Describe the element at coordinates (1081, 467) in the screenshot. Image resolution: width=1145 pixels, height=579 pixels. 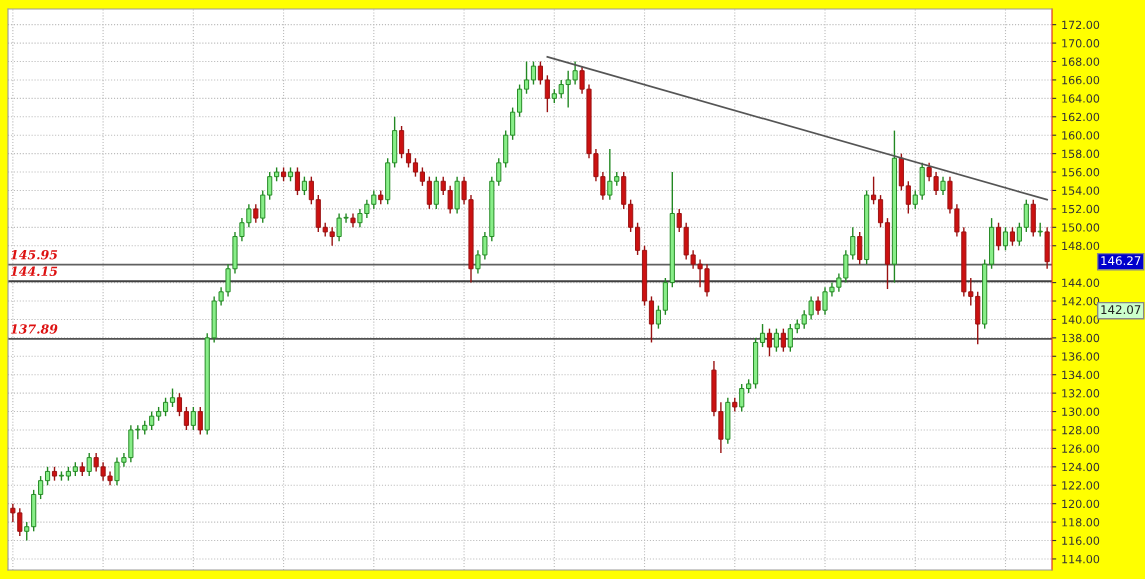
I see `y-tick-label: 124.00` at that location.